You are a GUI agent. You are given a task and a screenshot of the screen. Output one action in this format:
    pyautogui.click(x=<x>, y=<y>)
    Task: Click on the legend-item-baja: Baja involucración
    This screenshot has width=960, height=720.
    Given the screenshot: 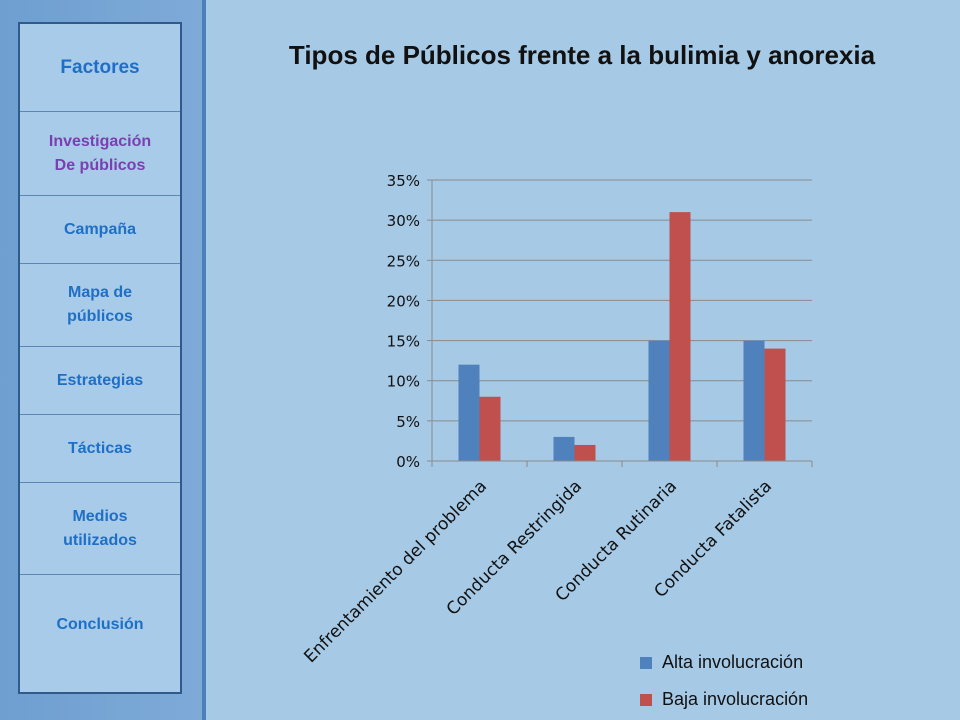 What is the action you would take?
    pyautogui.click(x=724, y=699)
    